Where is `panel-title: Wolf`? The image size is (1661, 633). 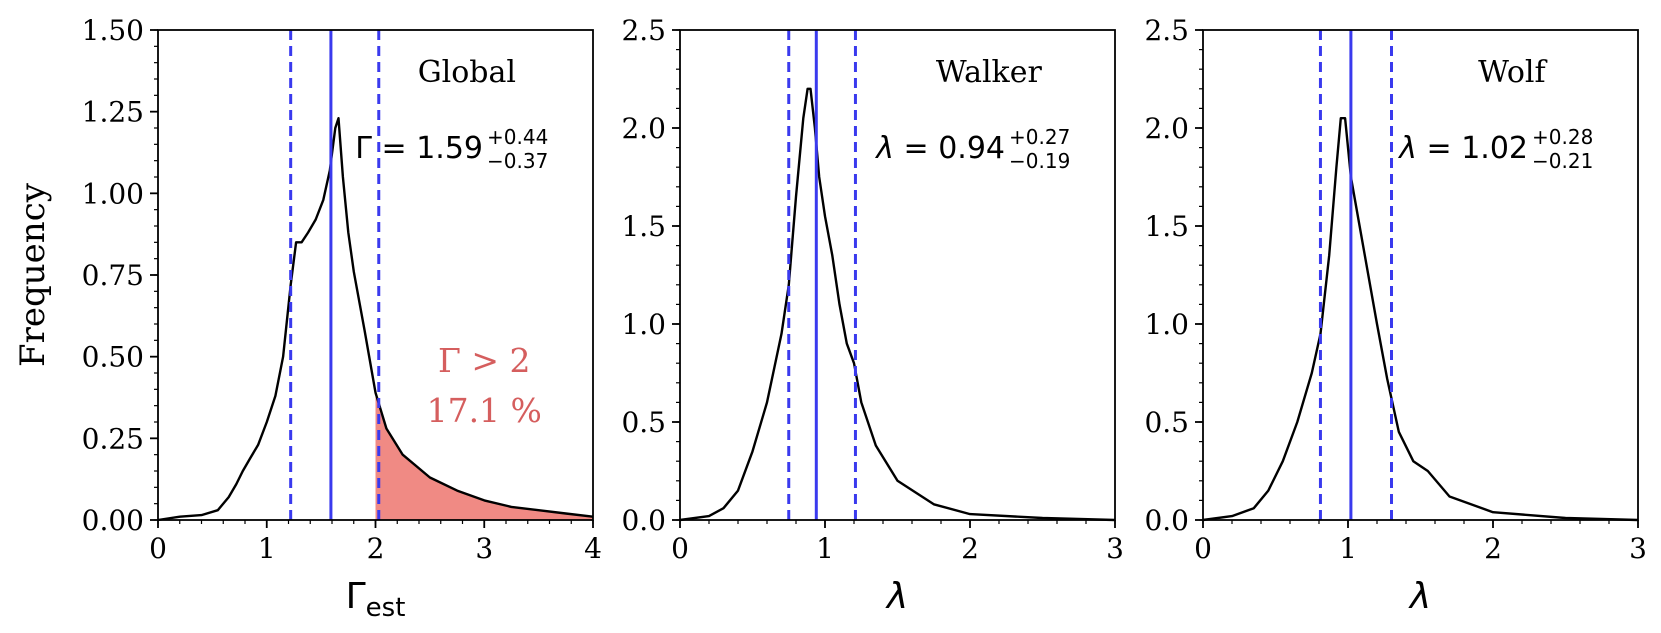
panel-title: Wolf is located at coordinates (1512, 72).